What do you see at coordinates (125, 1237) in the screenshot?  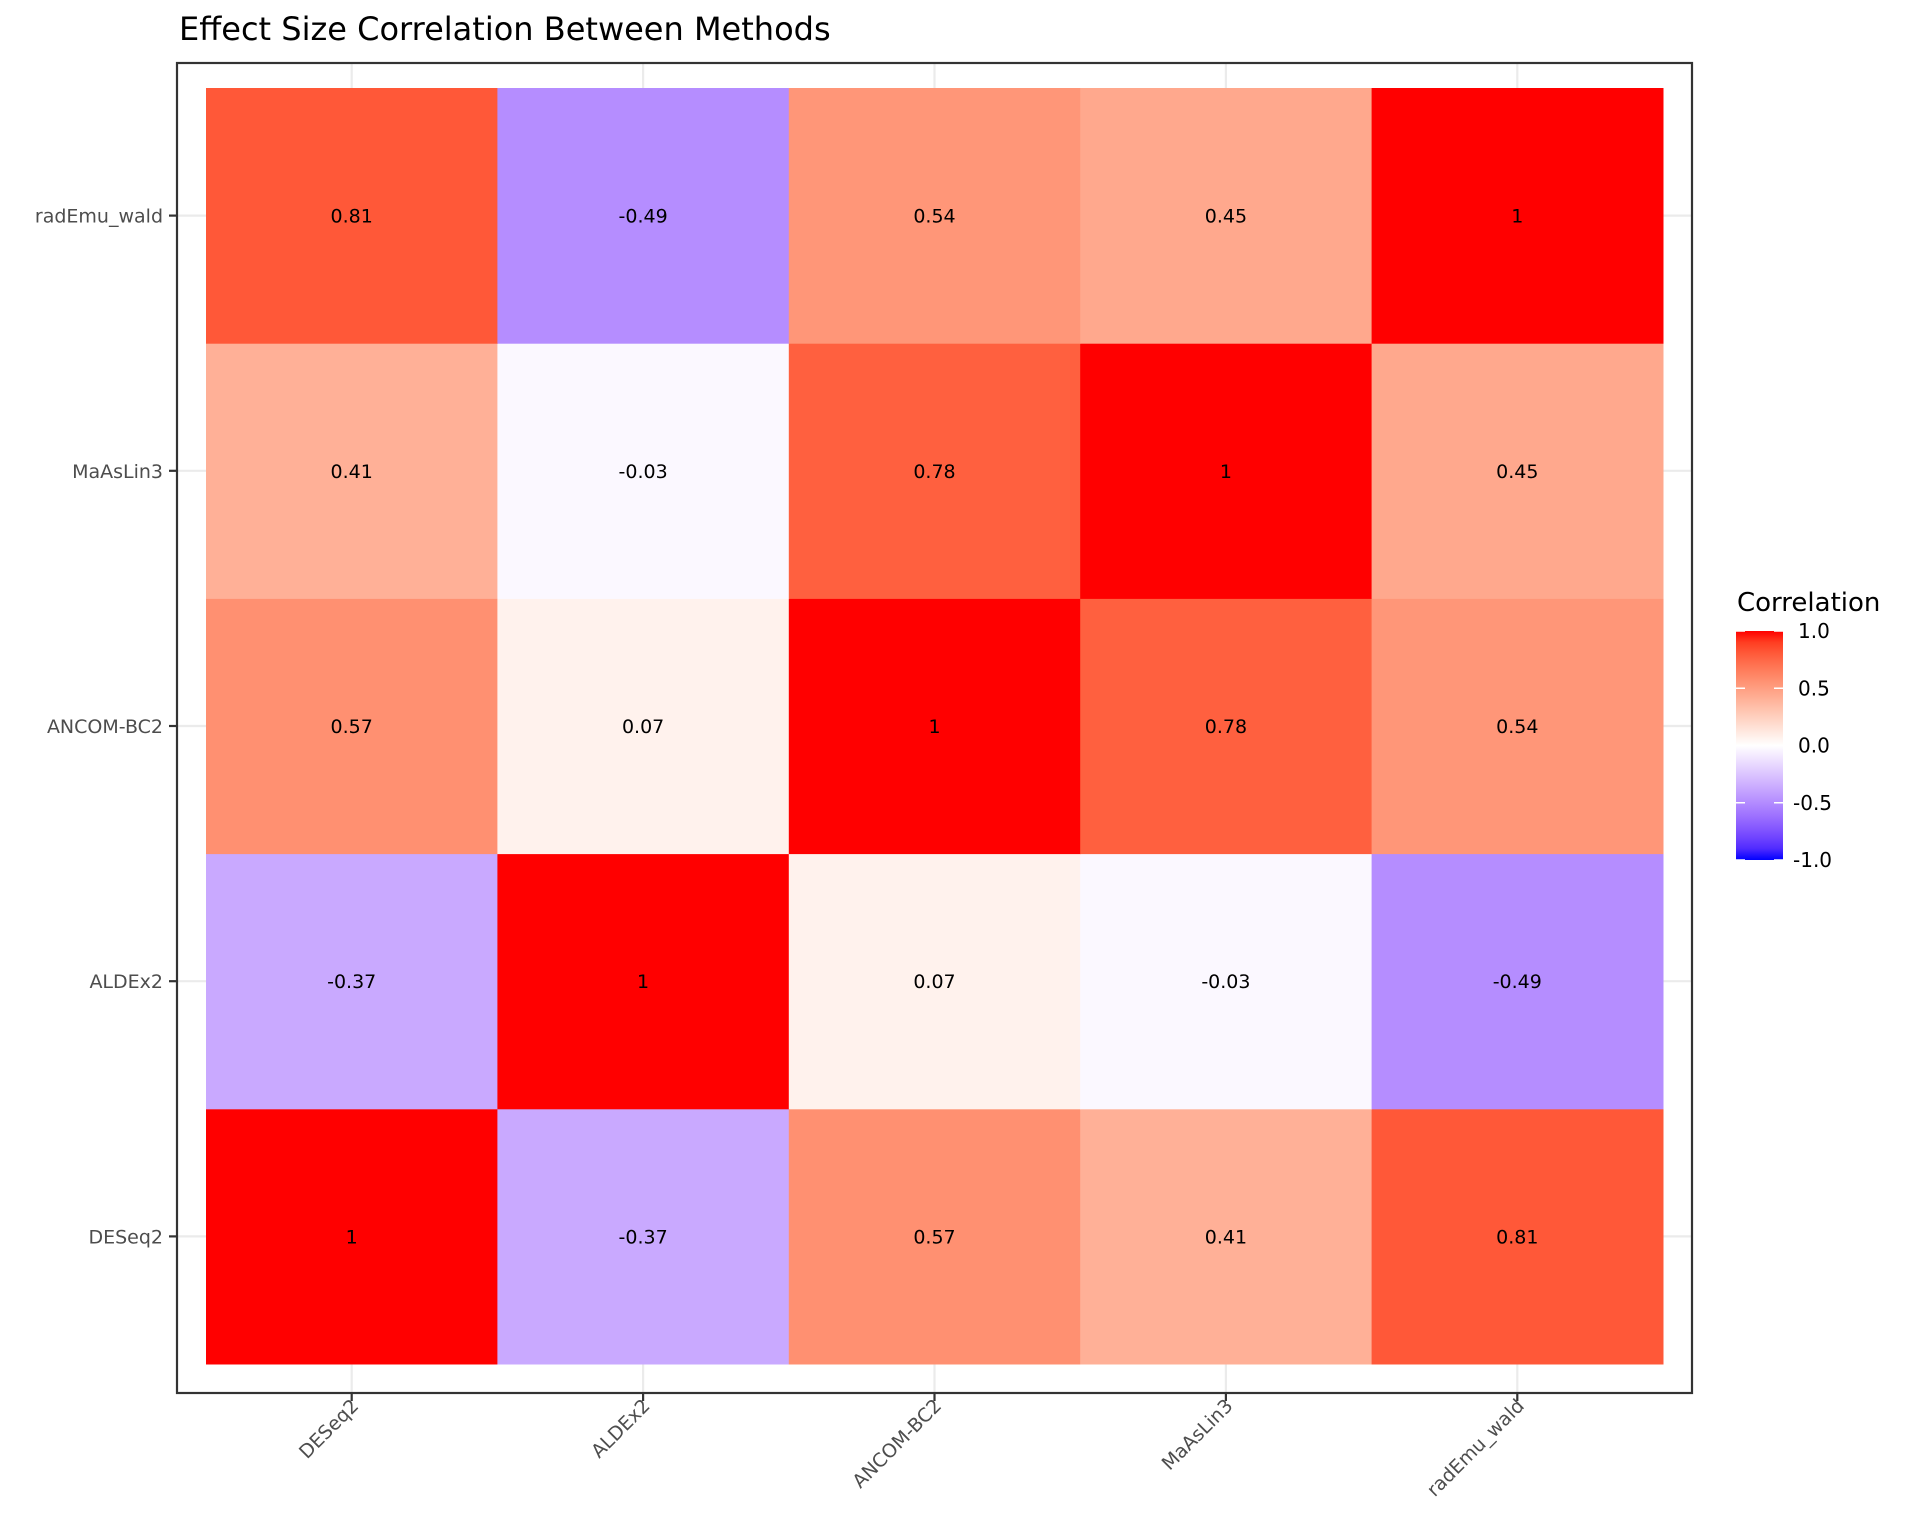 I see `y-tick-label: DESeq2` at bounding box center [125, 1237].